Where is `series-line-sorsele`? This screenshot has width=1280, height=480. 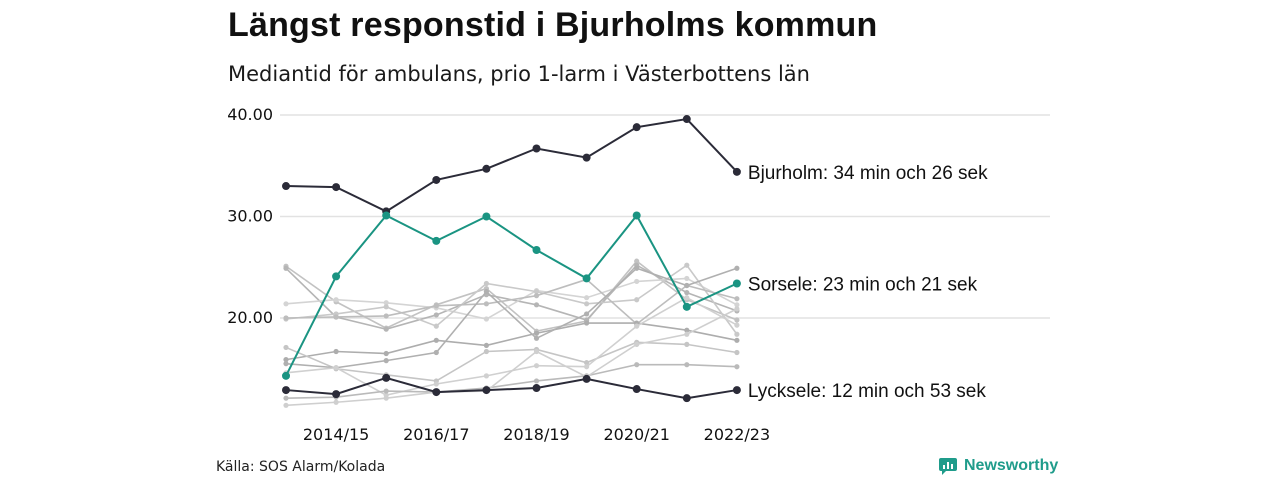 series-line-sorsele is located at coordinates (511, 295).